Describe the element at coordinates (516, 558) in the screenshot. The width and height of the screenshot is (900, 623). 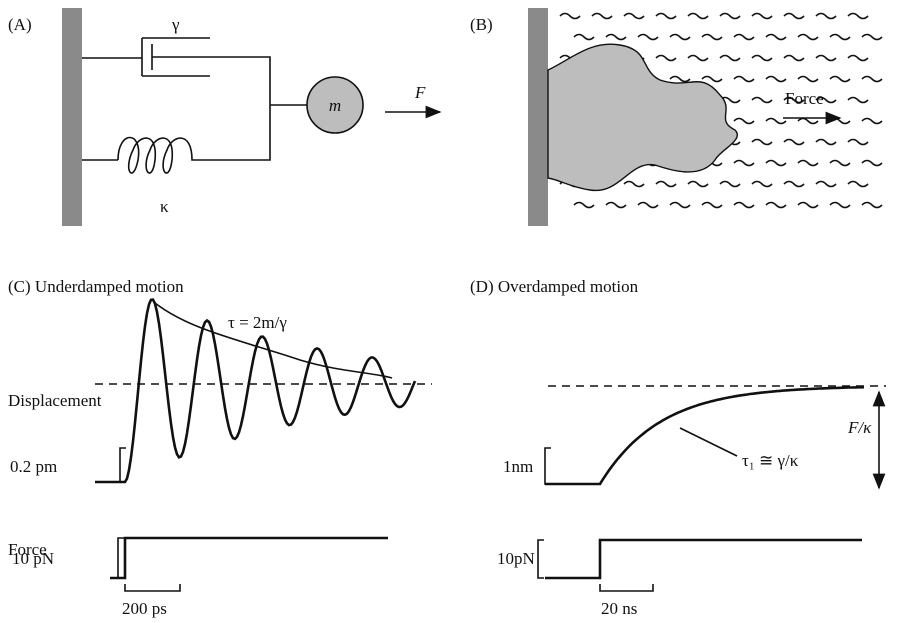
I see `force-scale: 10pN` at that location.